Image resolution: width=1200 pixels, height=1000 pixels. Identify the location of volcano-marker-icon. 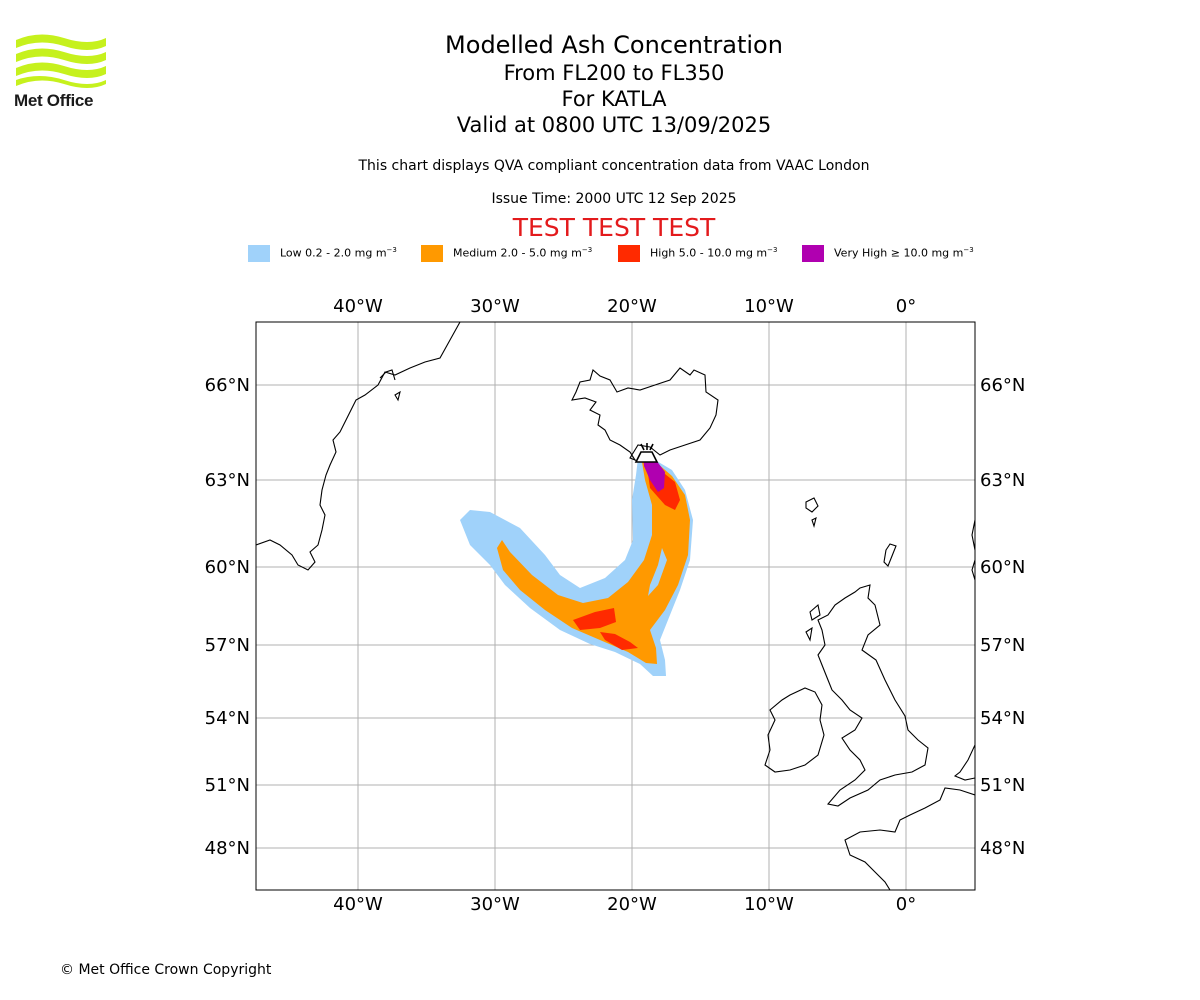
(646, 453).